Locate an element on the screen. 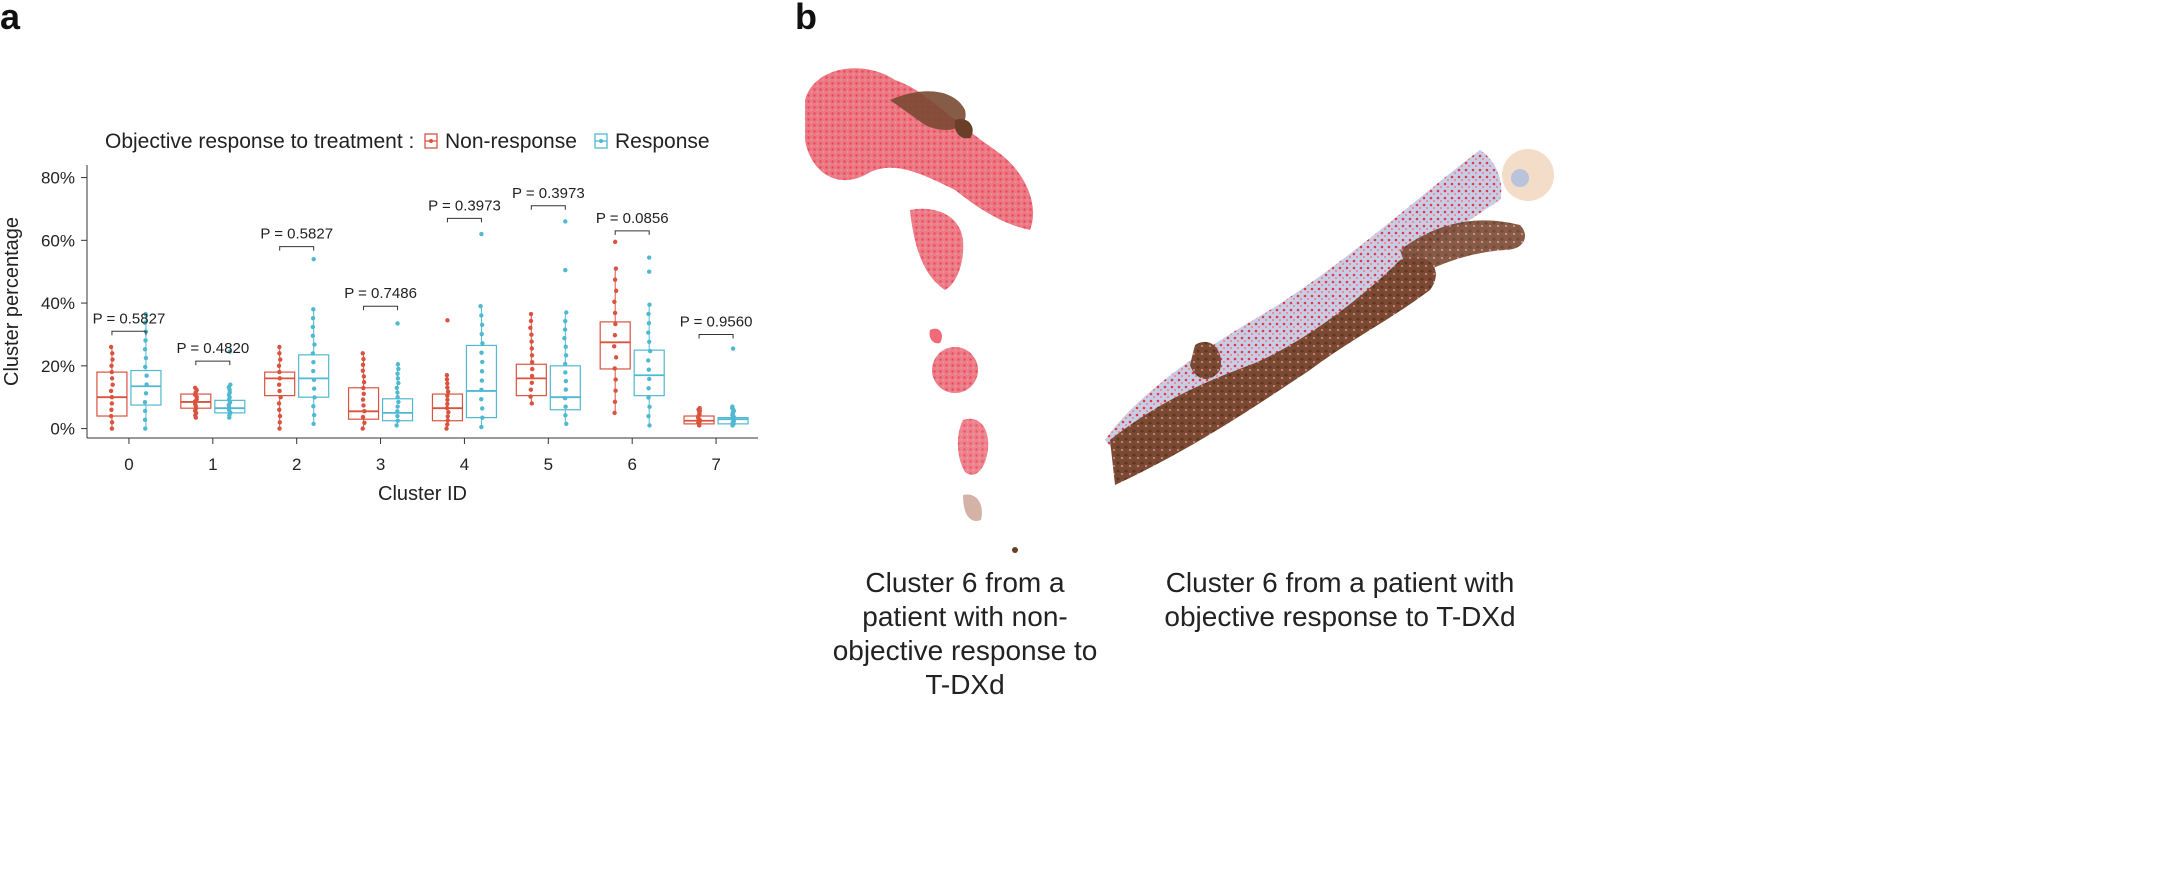 The height and width of the screenshot is (884, 2170). y-tick-label-3: 60% is located at coordinates (58, 240).